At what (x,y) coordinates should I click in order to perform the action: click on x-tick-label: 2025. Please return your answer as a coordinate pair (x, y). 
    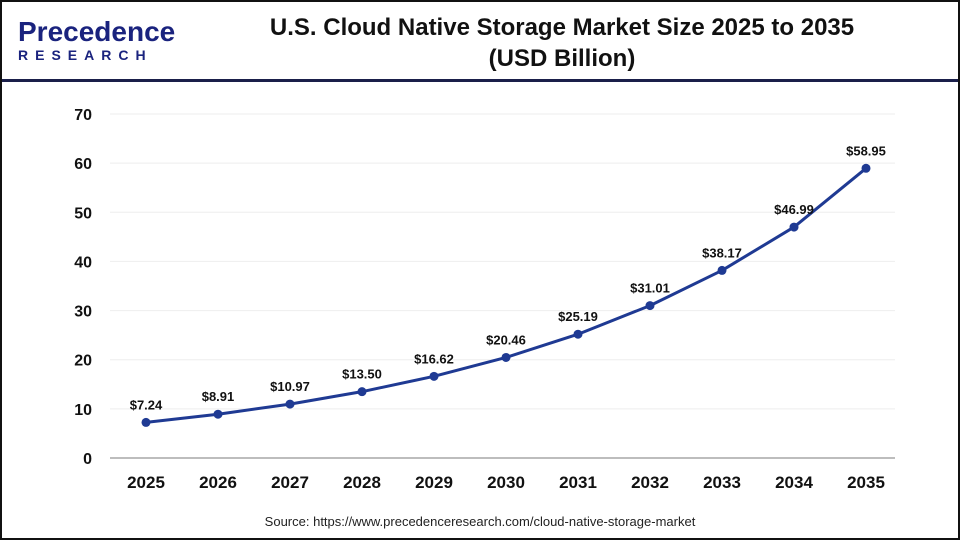
    Looking at the image, I should click on (146, 482).